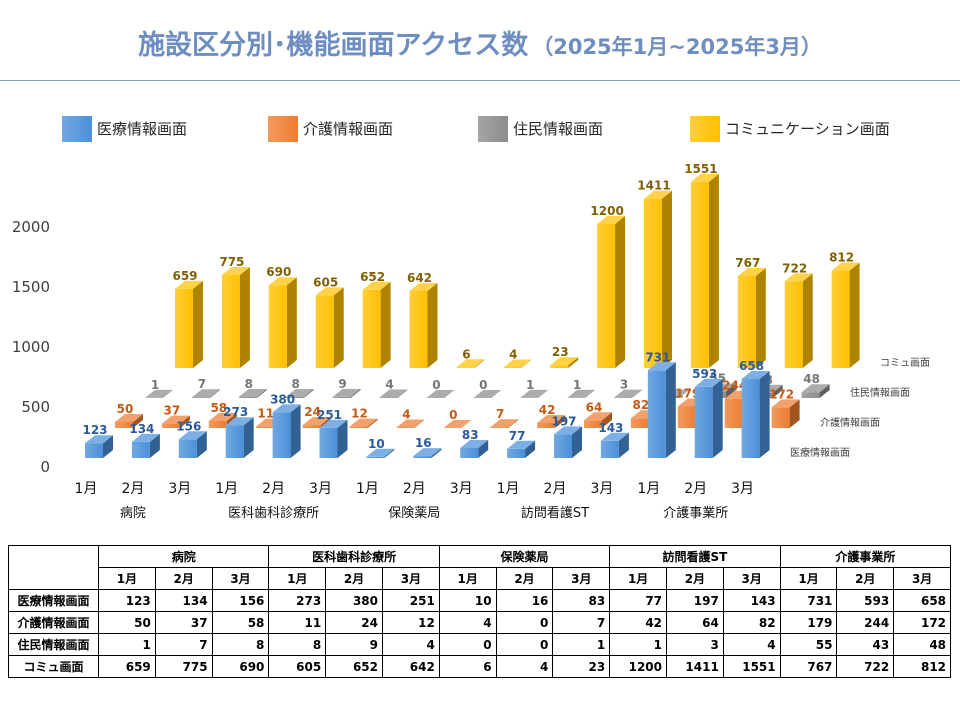 The height and width of the screenshot is (720, 960). Describe the element at coordinates (808, 622) in the screenshot. I see `table-cell: 179` at that location.